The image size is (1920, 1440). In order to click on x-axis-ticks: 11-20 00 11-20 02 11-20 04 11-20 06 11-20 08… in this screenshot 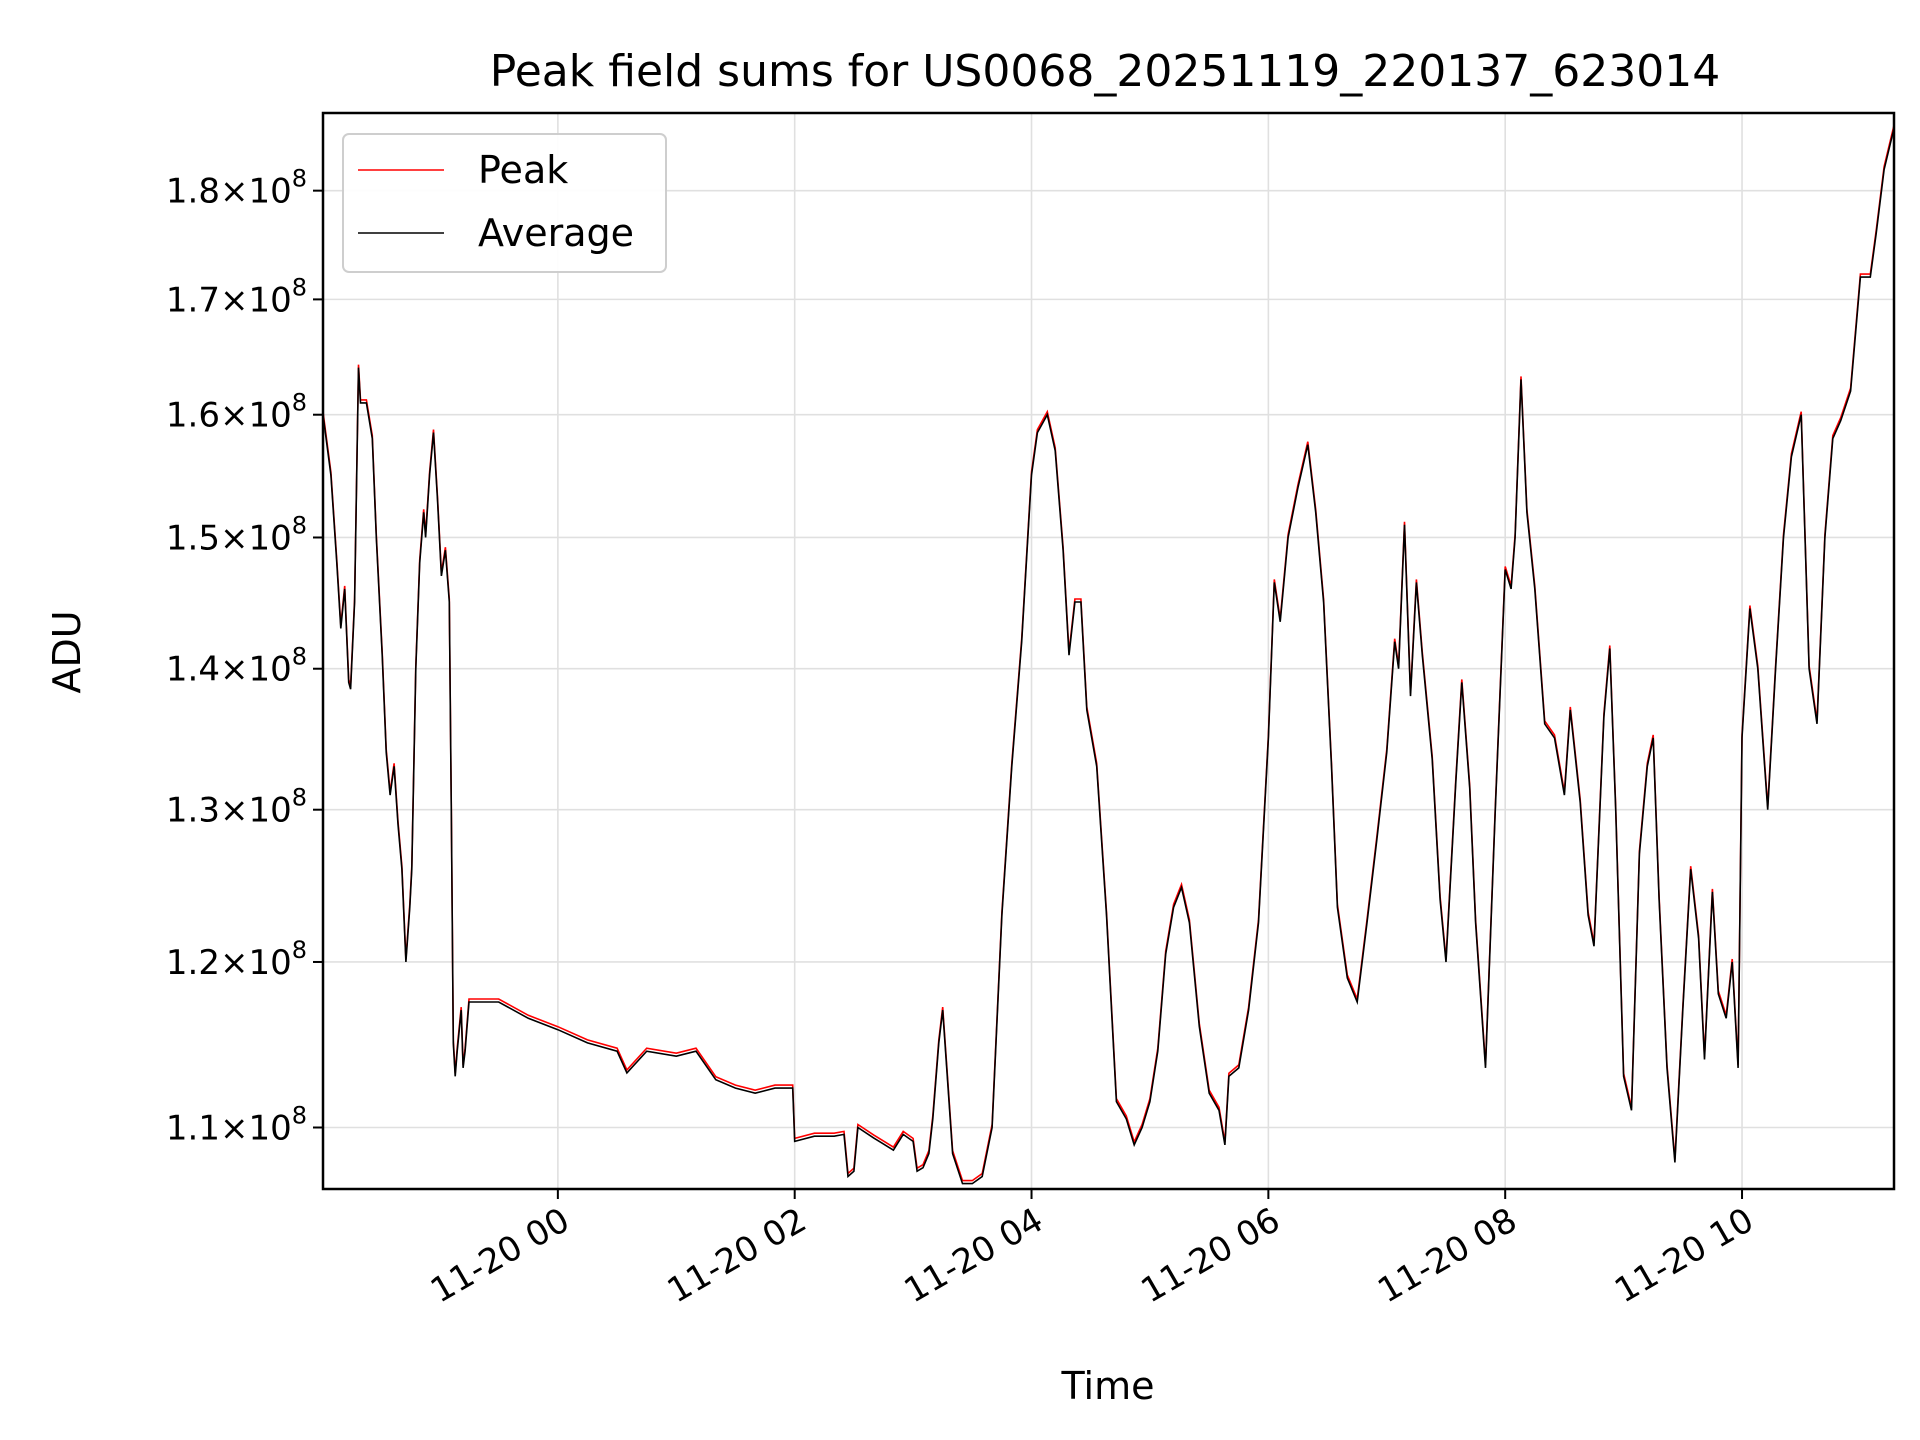, I will do `click(1092, 1250)`.